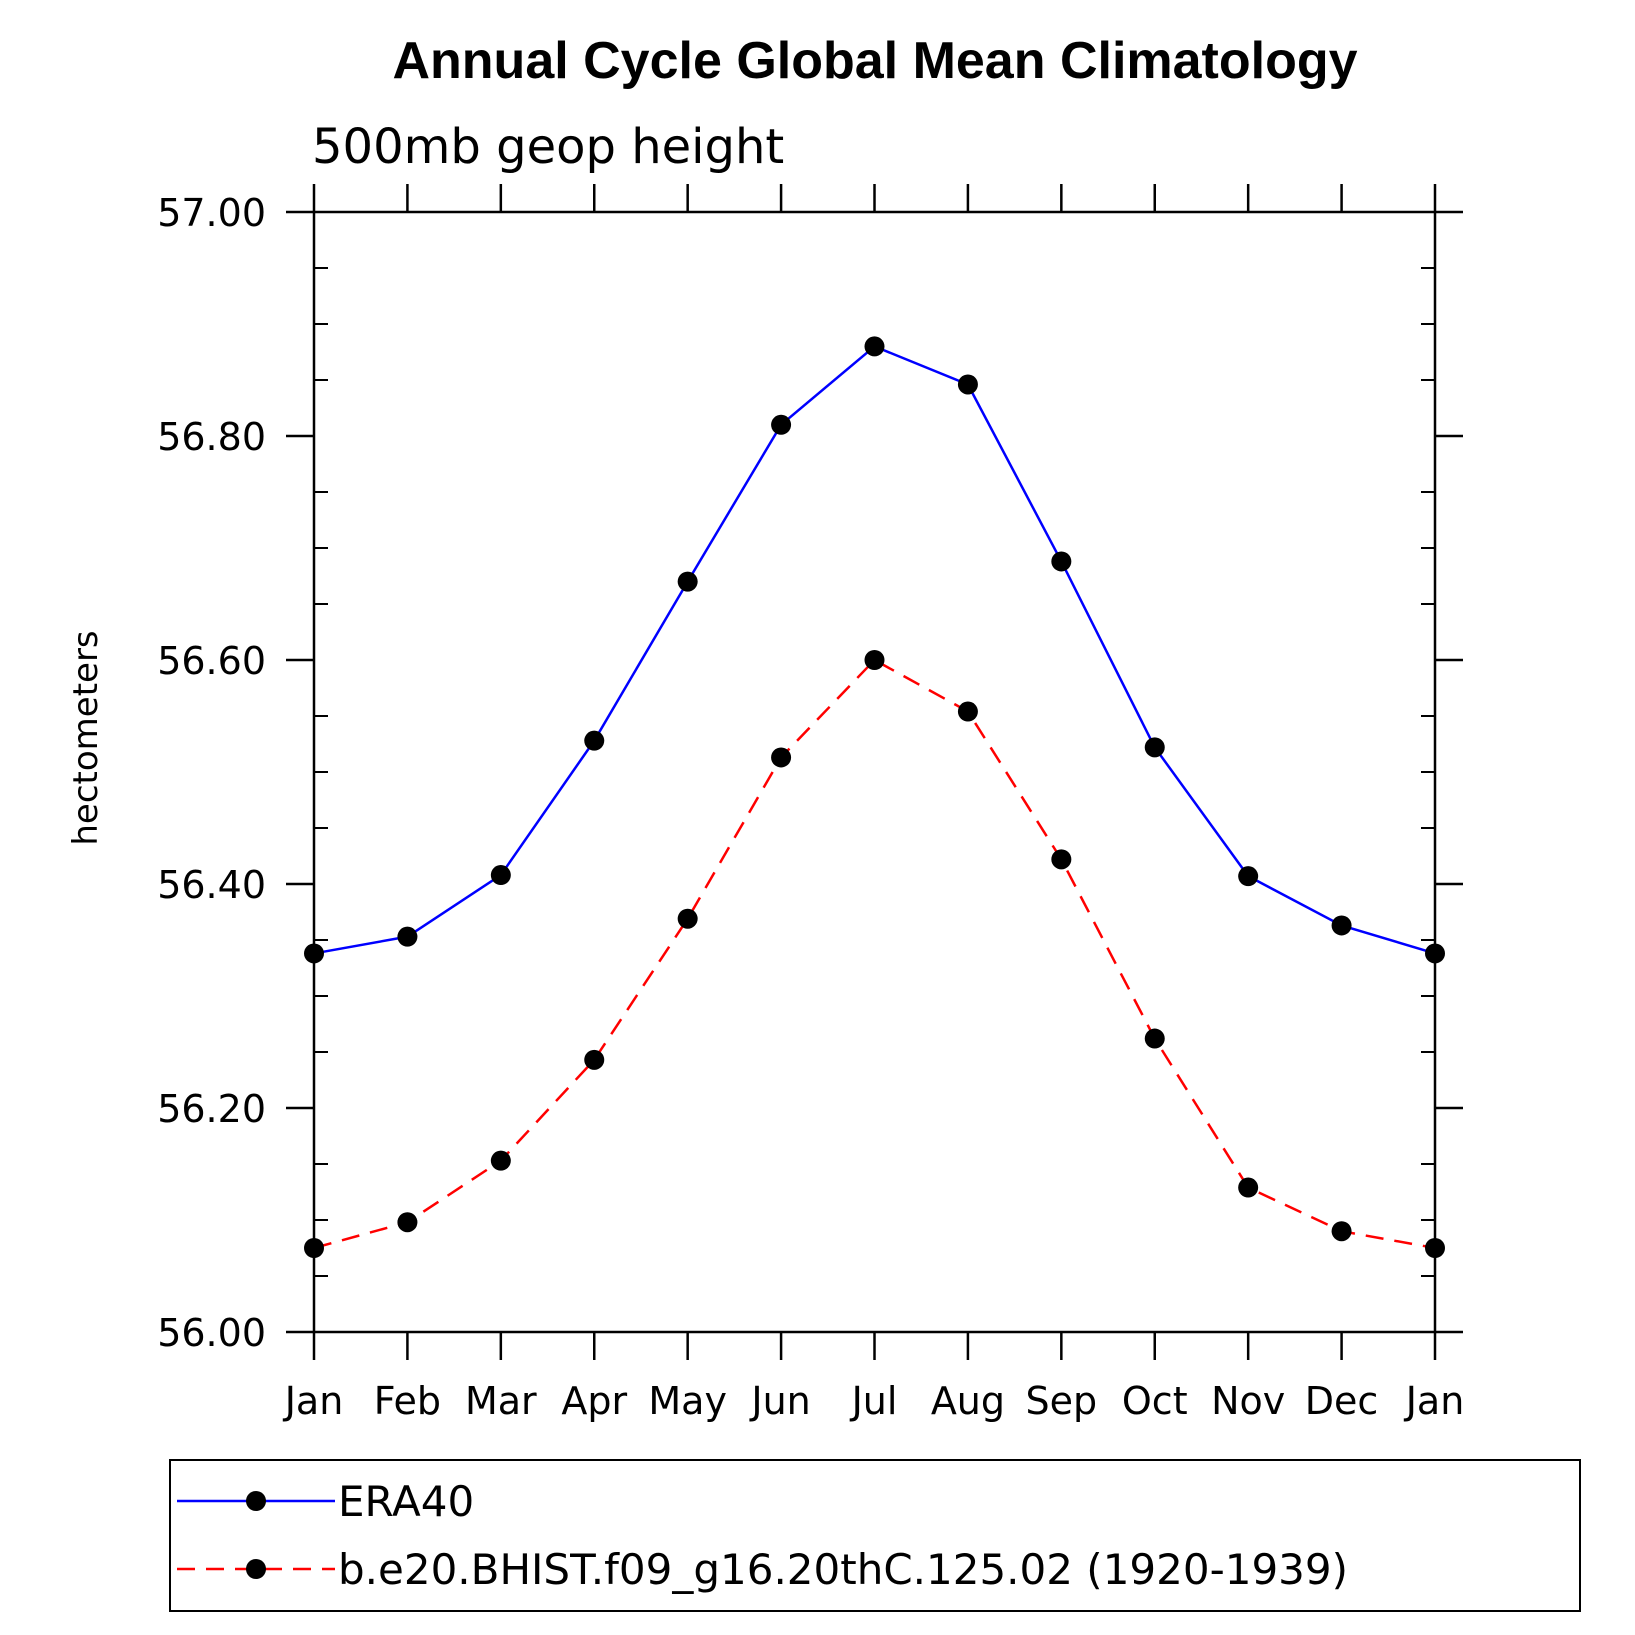 The height and width of the screenshot is (1635, 1635). What do you see at coordinates (594, 1401) in the screenshot?
I see `x-tick-label: Apr` at bounding box center [594, 1401].